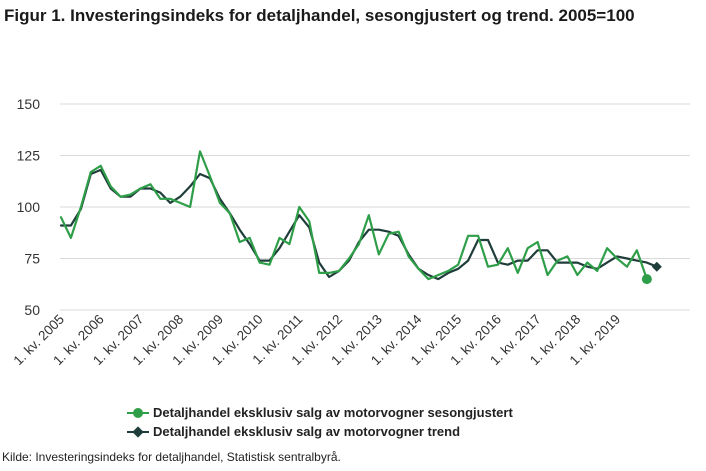  I want to click on marker-last-seasonal, so click(646, 279).